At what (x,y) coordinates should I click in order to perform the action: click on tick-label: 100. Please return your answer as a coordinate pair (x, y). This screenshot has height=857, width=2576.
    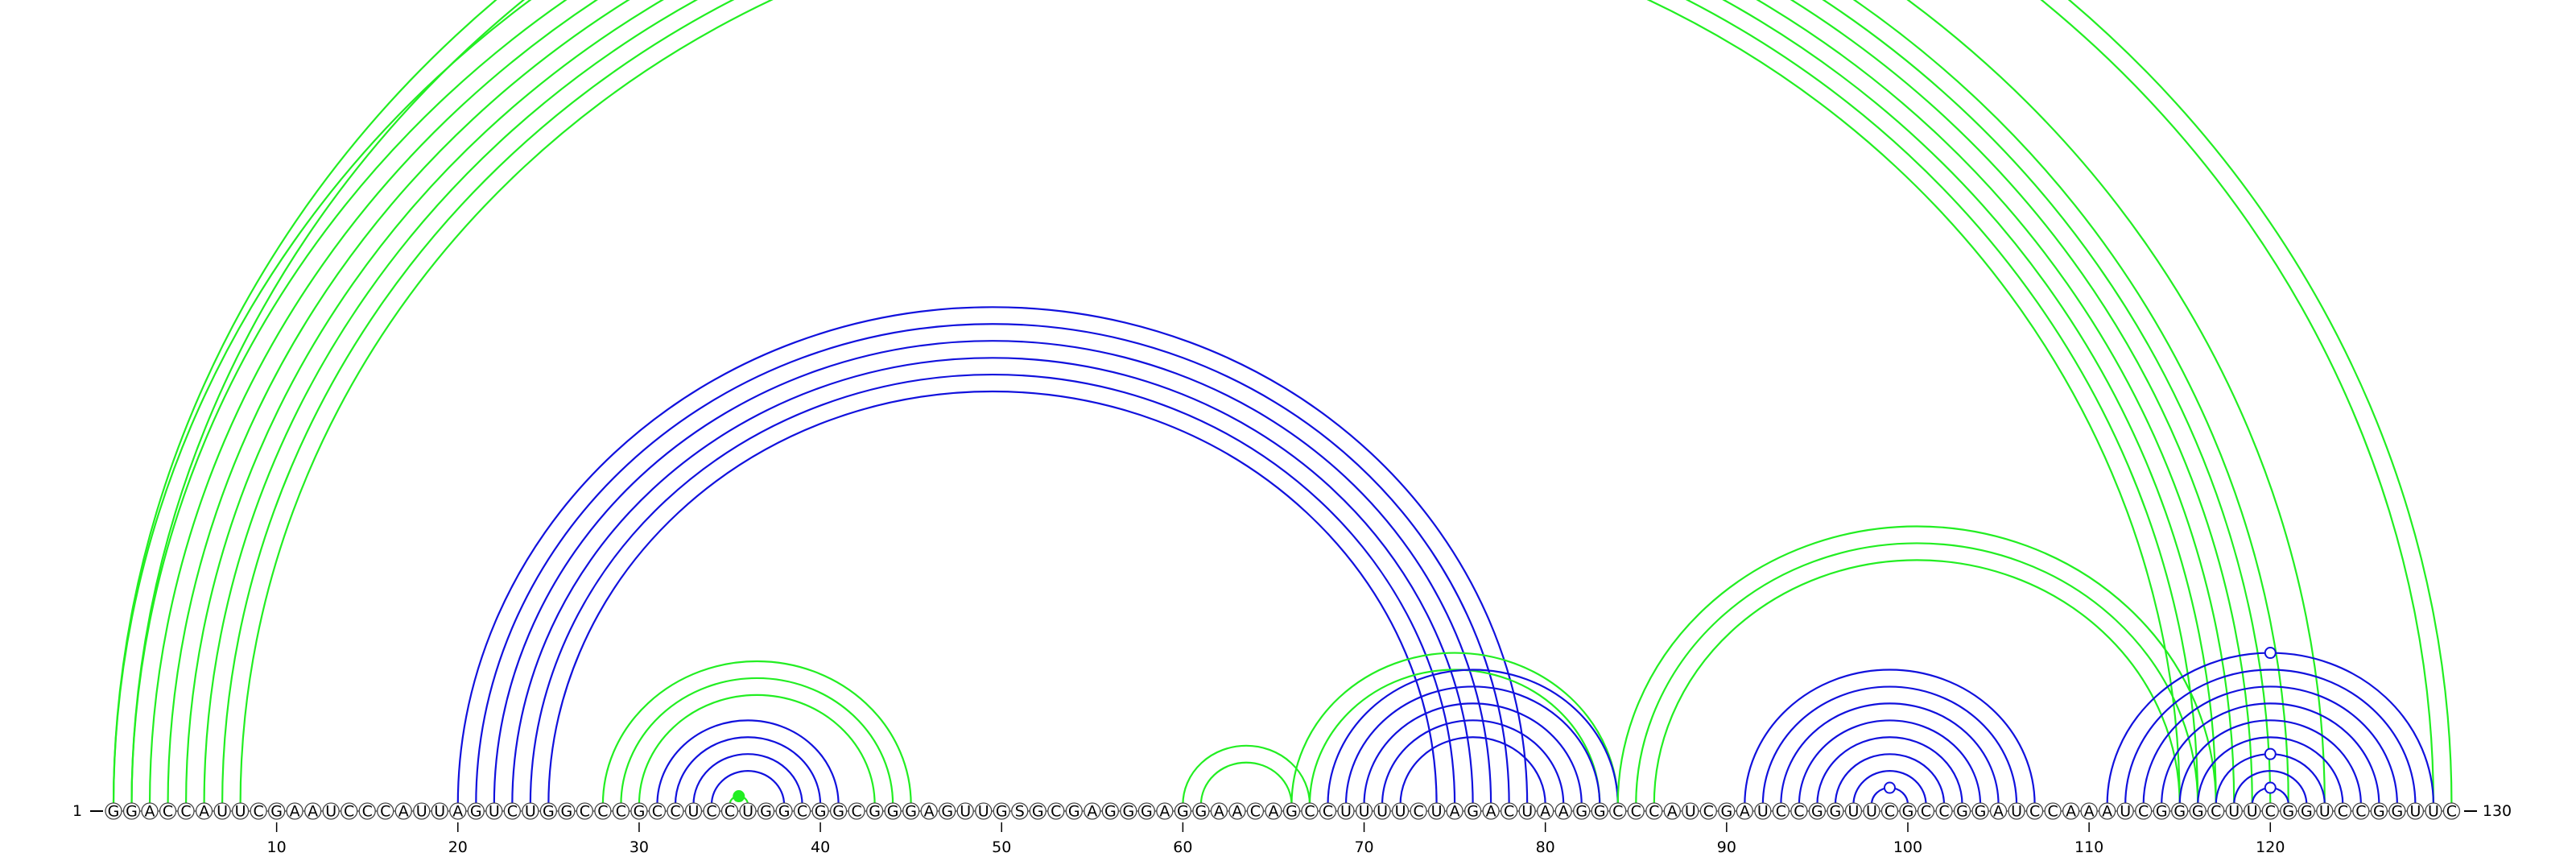
    Looking at the image, I should click on (1907, 847).